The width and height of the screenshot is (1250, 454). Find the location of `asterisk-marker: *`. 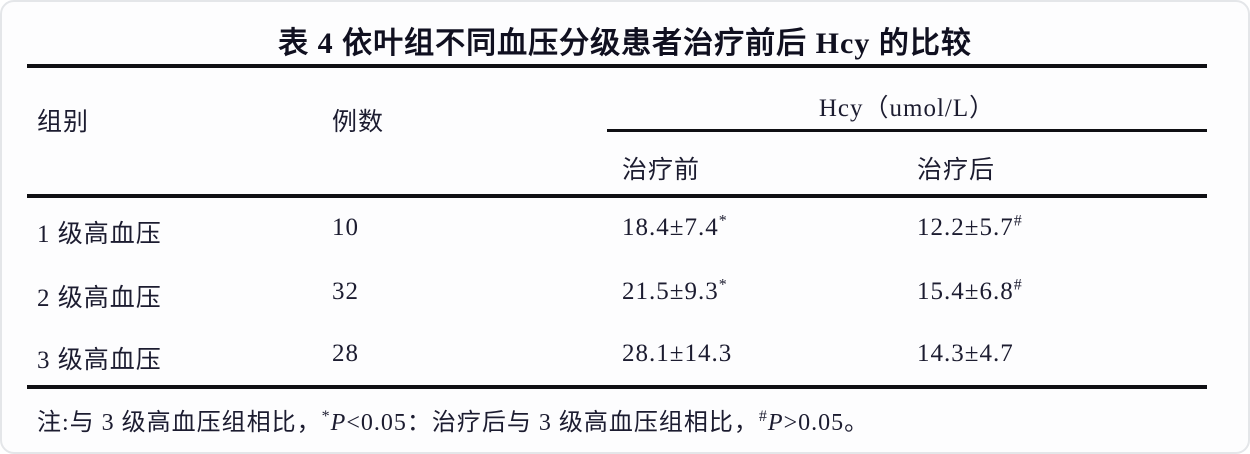

asterisk-marker: * is located at coordinates (326, 416).